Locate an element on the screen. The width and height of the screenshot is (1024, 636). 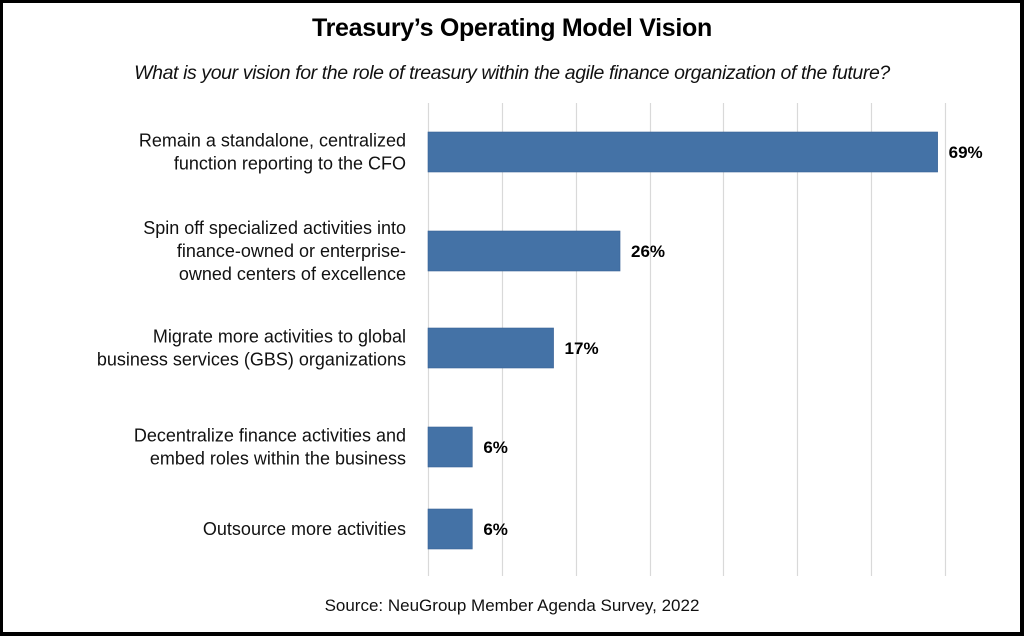
category-label-4: Outsource more activities is located at coordinates (304, 529).